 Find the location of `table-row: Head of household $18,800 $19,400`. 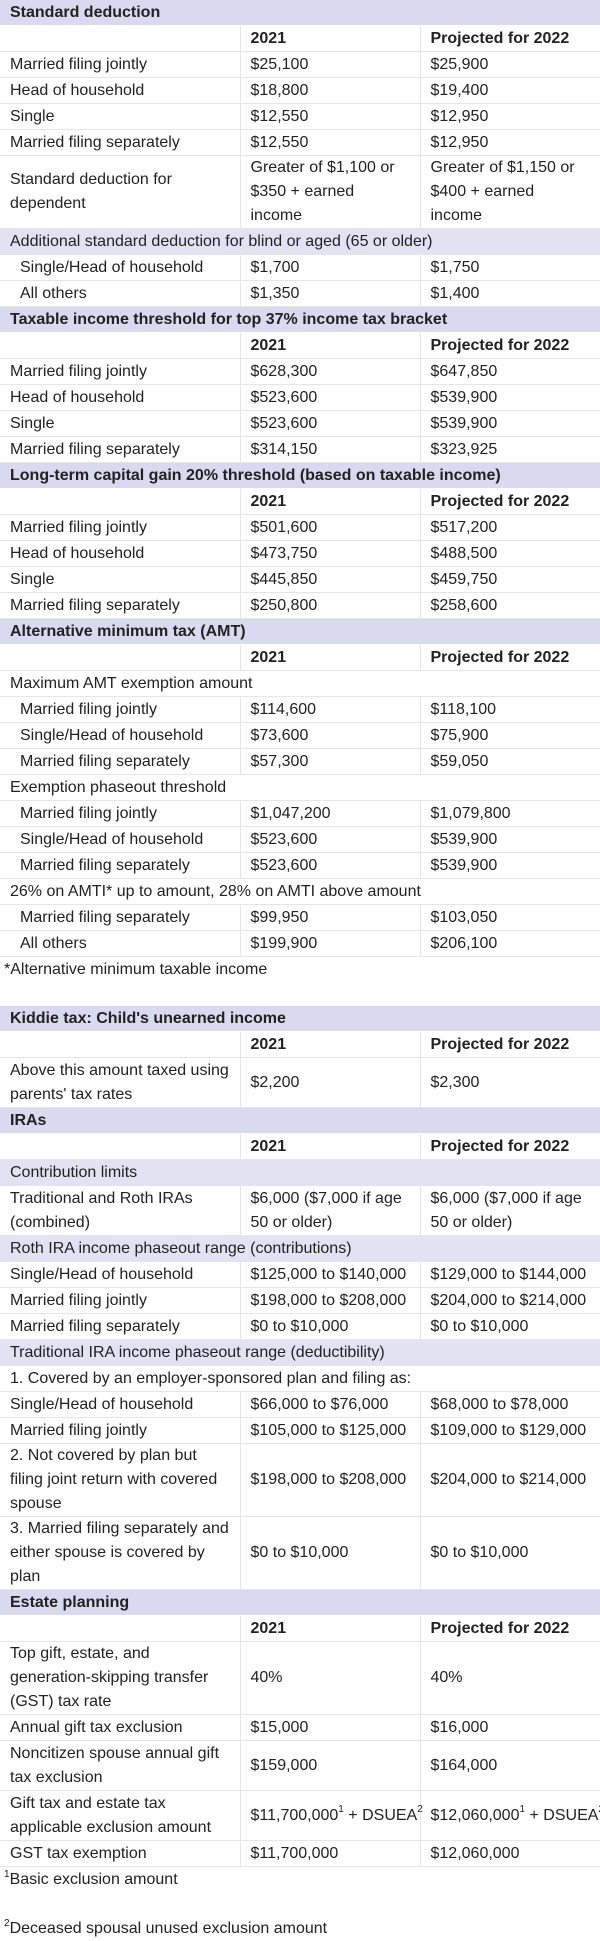

table-row: Head of household $18,800 $19,400 is located at coordinates (300, 90).